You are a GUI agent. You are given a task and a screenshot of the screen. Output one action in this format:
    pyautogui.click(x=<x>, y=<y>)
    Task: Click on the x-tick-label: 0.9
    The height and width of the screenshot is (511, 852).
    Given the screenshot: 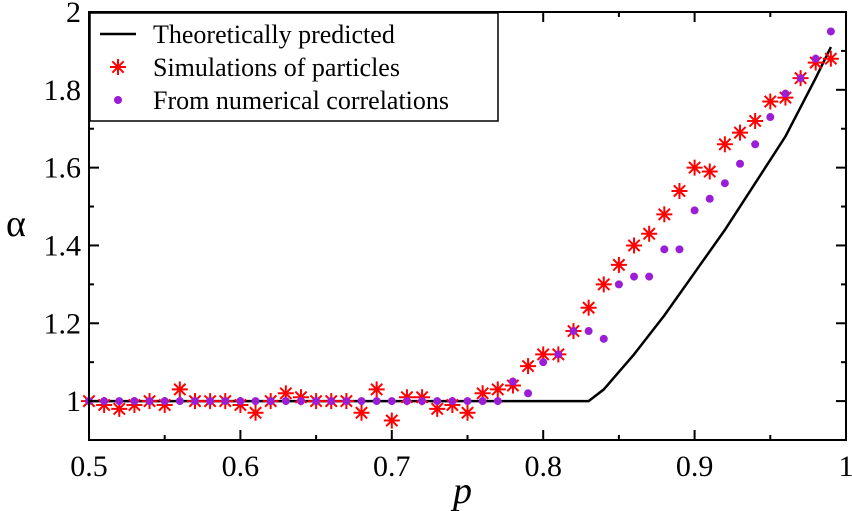 What is the action you would take?
    pyautogui.click(x=695, y=466)
    